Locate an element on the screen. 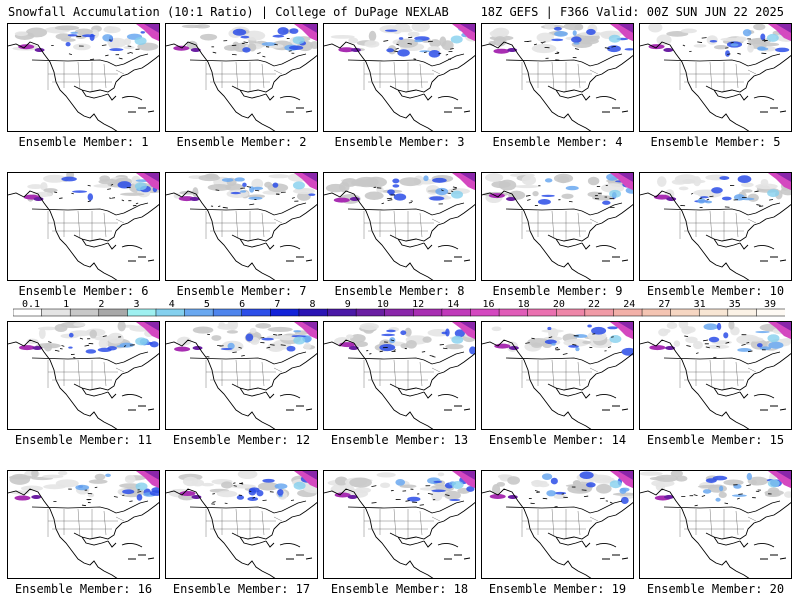 The width and height of the screenshot is (800, 600). colorbar-tick-label: 2 is located at coordinates (101, 304).